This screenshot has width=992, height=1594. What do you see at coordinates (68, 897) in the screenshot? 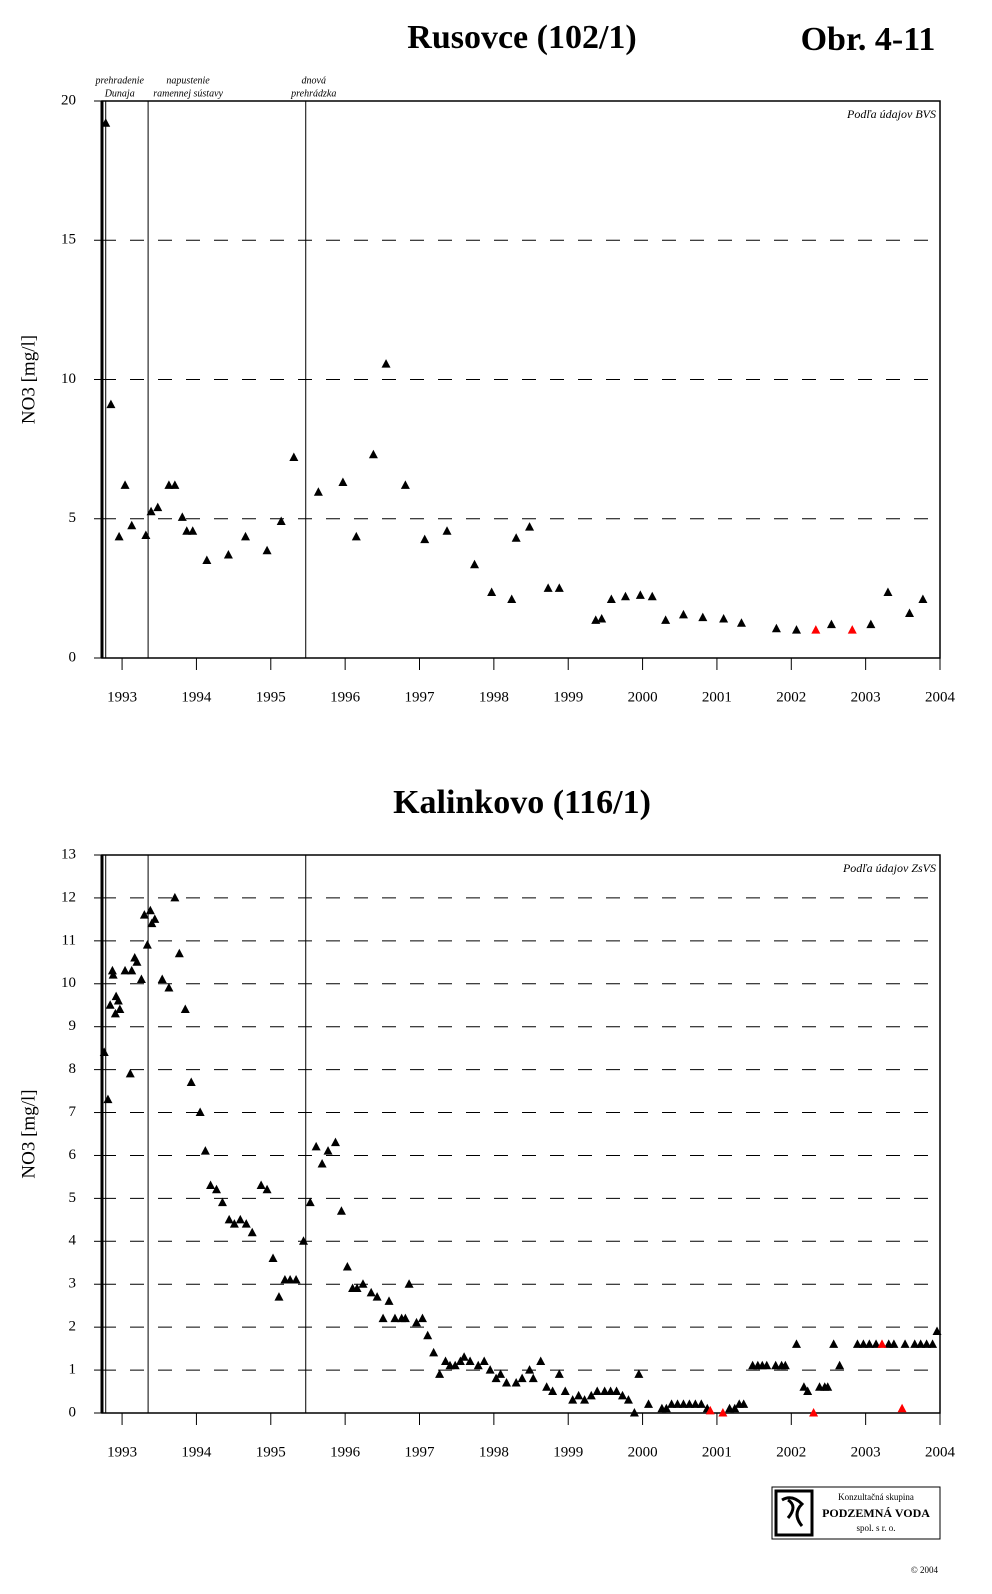
I see `y-tick-label: 12` at bounding box center [68, 897].